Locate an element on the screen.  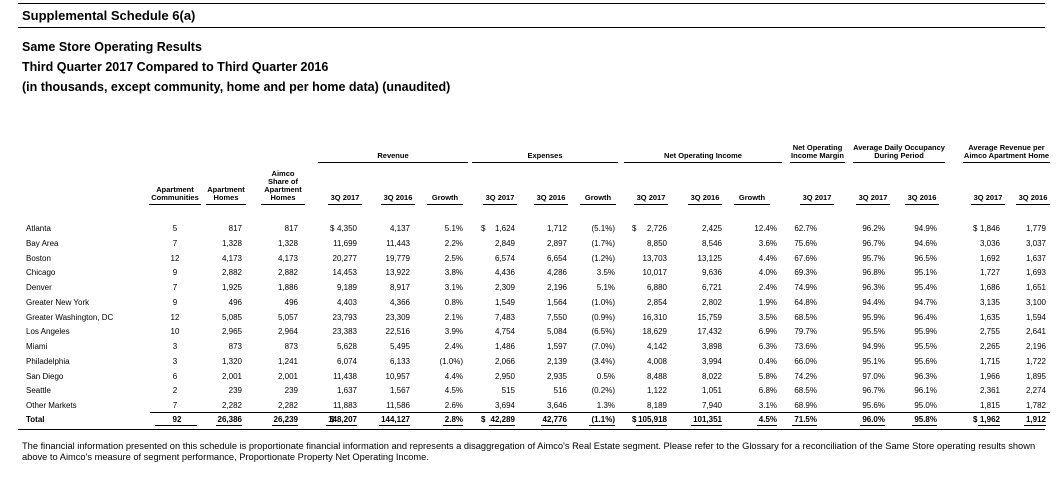
cell: 2,641 is located at coordinates (1035, 332).